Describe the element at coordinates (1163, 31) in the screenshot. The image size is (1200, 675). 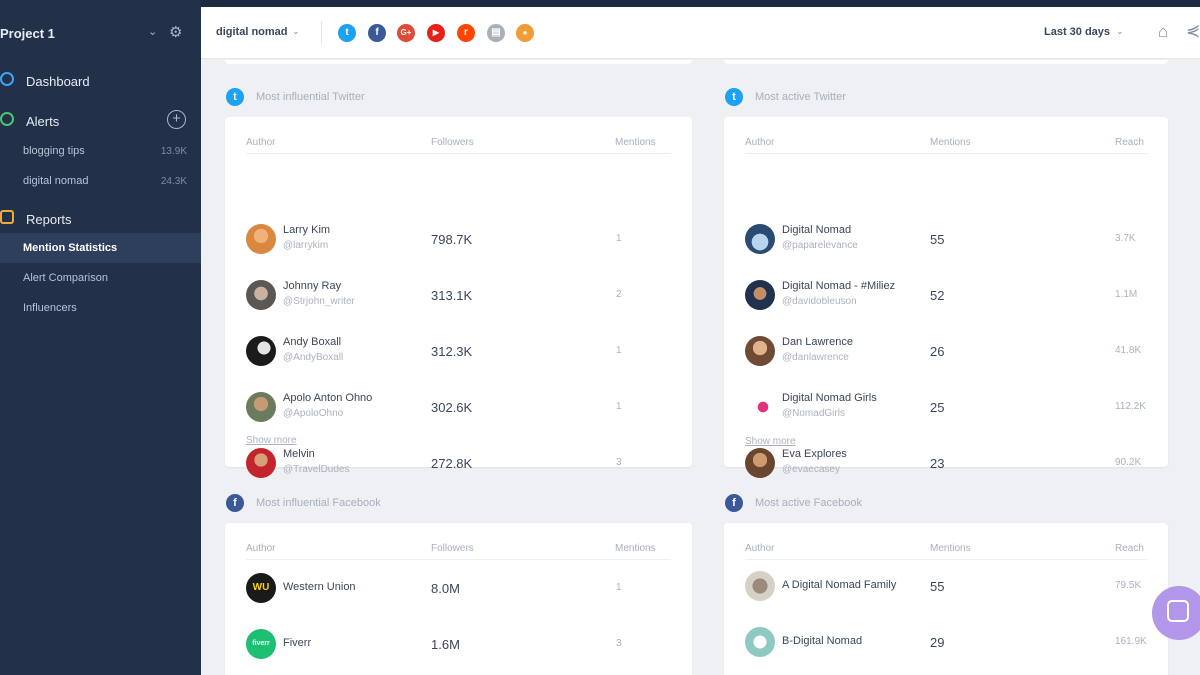
I see `tag-icon: ⌂` at that location.